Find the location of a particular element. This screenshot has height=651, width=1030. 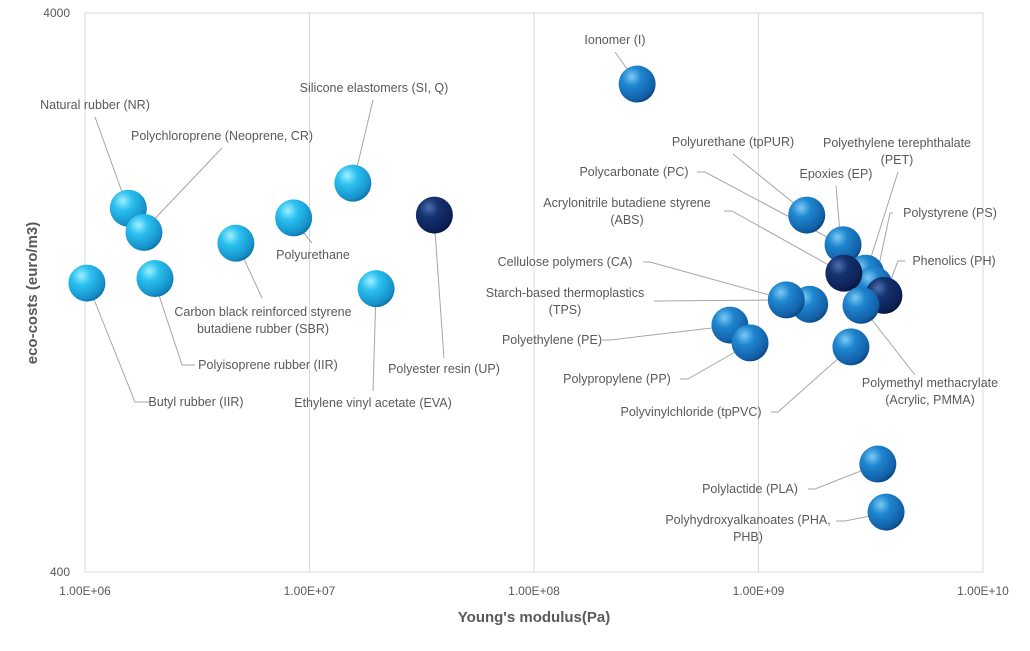

x-tick-label: 1.00E+07 is located at coordinates (310, 591).